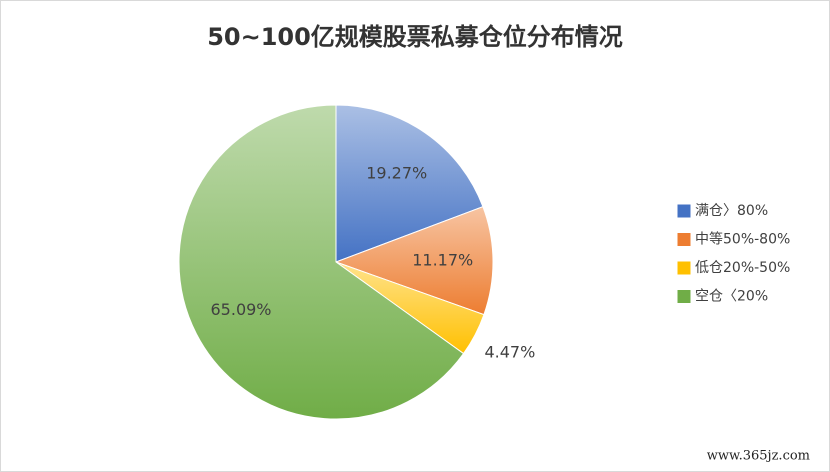  What do you see at coordinates (758, 456) in the screenshot?
I see `watermark: www.365jz.com` at bounding box center [758, 456].